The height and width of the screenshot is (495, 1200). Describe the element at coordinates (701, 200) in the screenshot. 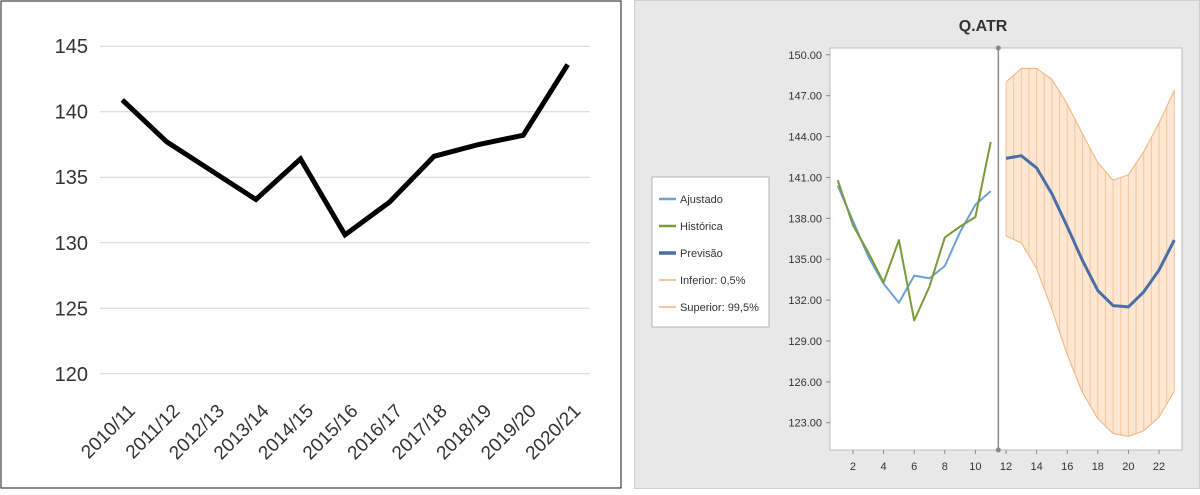

I see `legend-label: Ajustado` at that location.